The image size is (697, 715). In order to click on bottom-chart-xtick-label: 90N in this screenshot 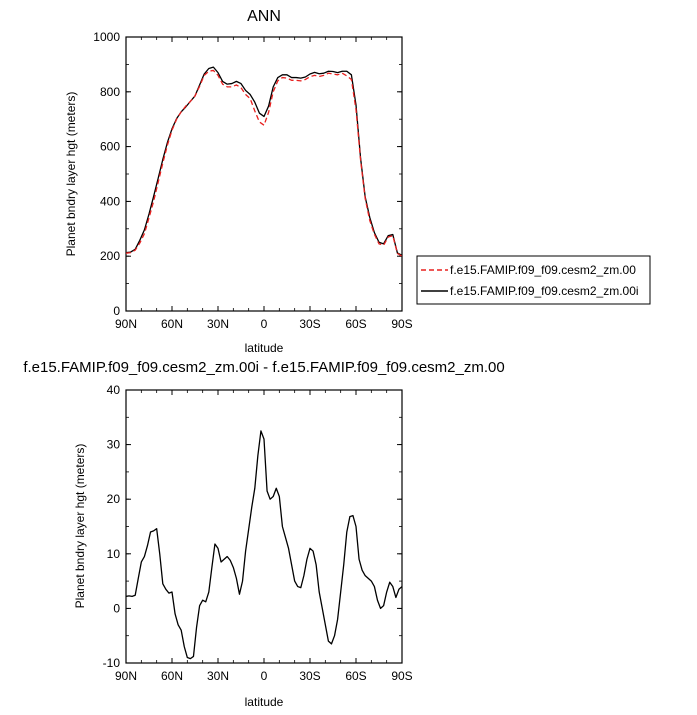, I will do `click(126, 676)`.